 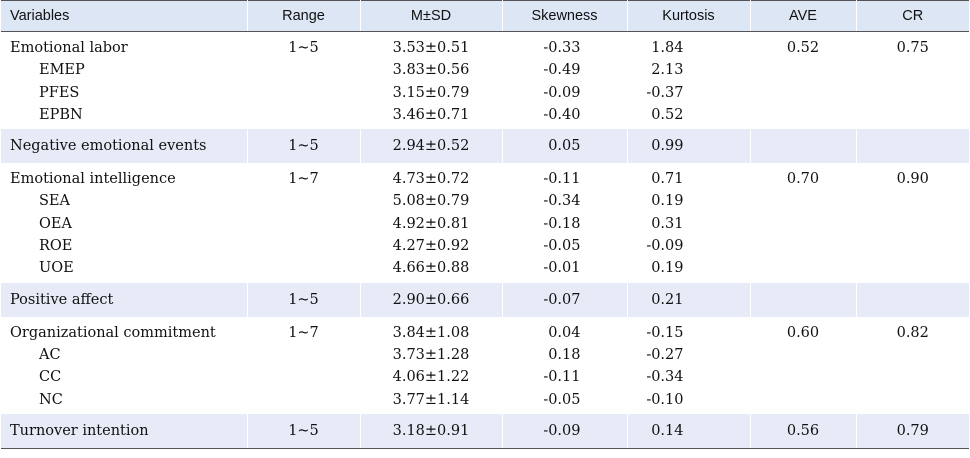 What do you see at coordinates (689, 80) in the screenshot?
I see `kurtosis-cell: 1.84 2.13 -0.37 0.52` at bounding box center [689, 80].